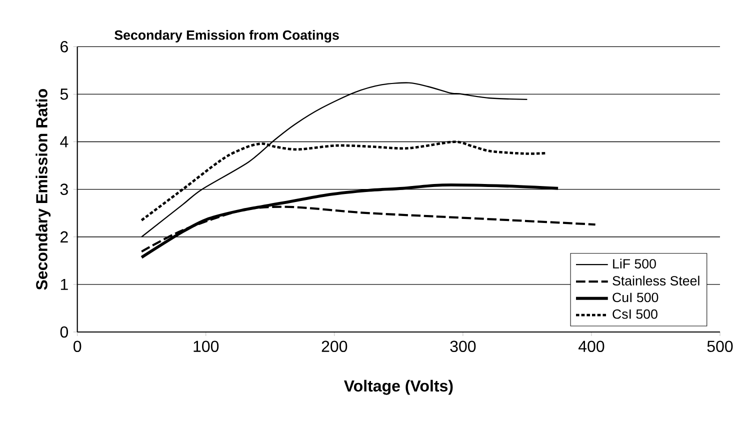 The width and height of the screenshot is (748, 438). I want to click on legend-label: Stainless Steel, so click(656, 281).